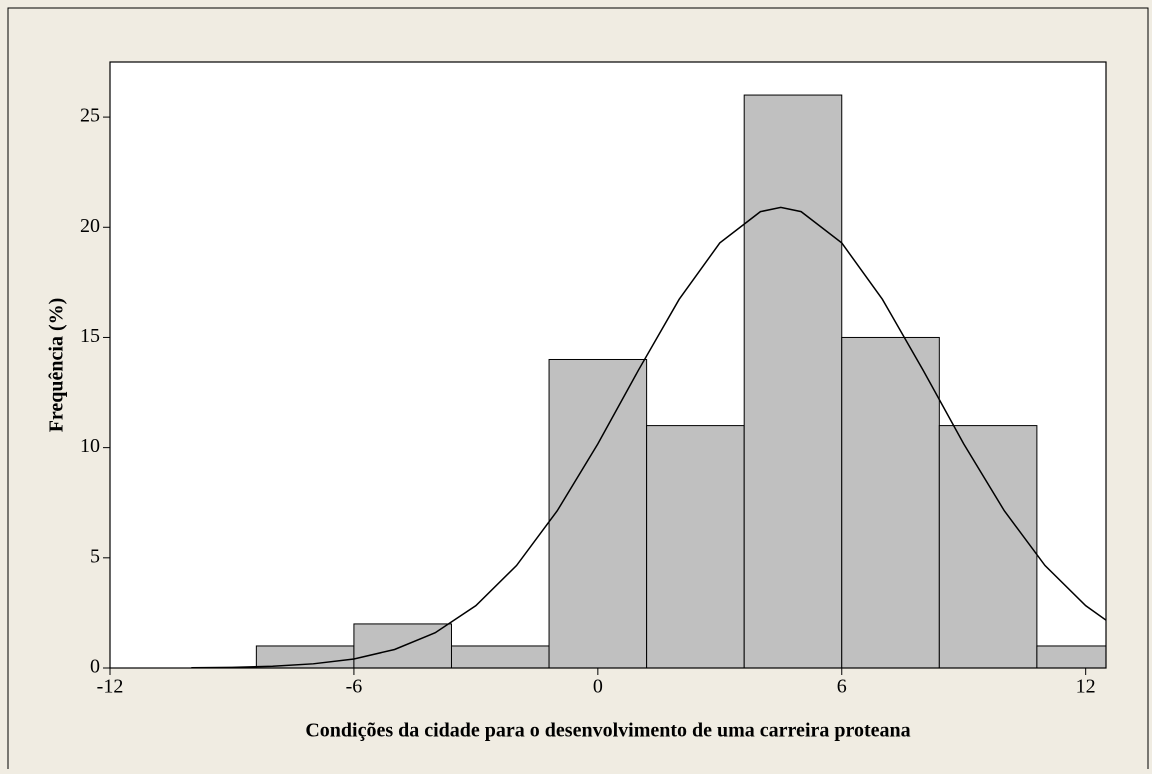 The width and height of the screenshot is (1152, 774). What do you see at coordinates (354, 687) in the screenshot?
I see `x-tick-label: -6` at bounding box center [354, 687].